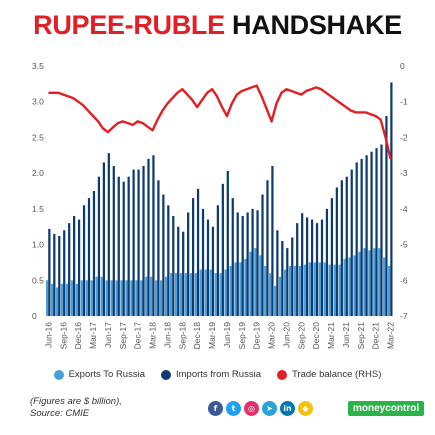 The image size is (435, 435). Describe the element at coordinates (386, 408) in the screenshot. I see `brand-logo: moneycontrol` at that location.